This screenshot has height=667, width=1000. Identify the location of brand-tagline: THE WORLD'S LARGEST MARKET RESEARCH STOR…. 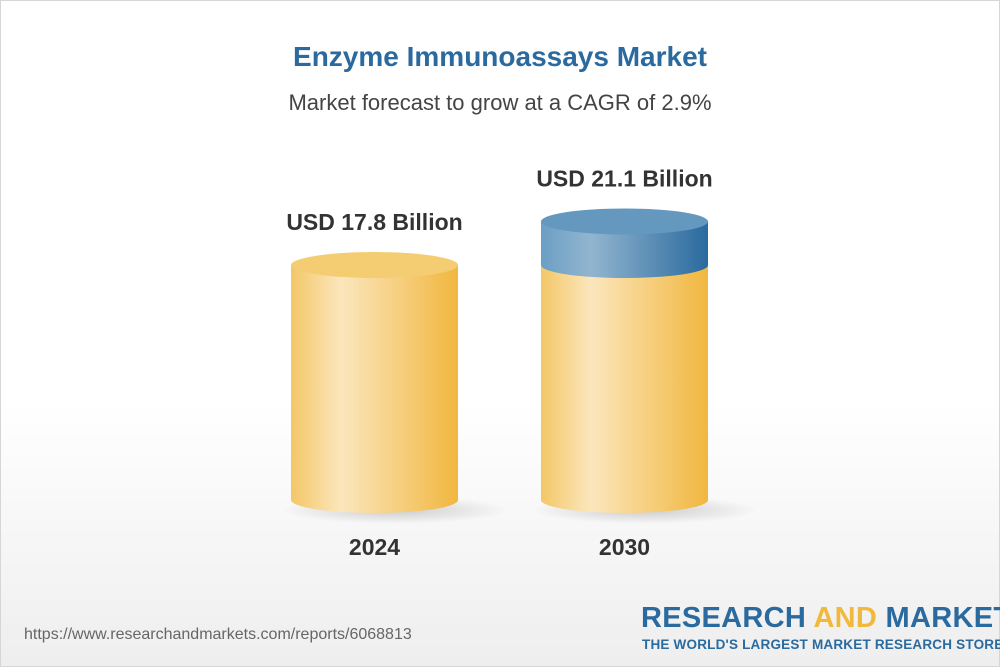
(821, 644).